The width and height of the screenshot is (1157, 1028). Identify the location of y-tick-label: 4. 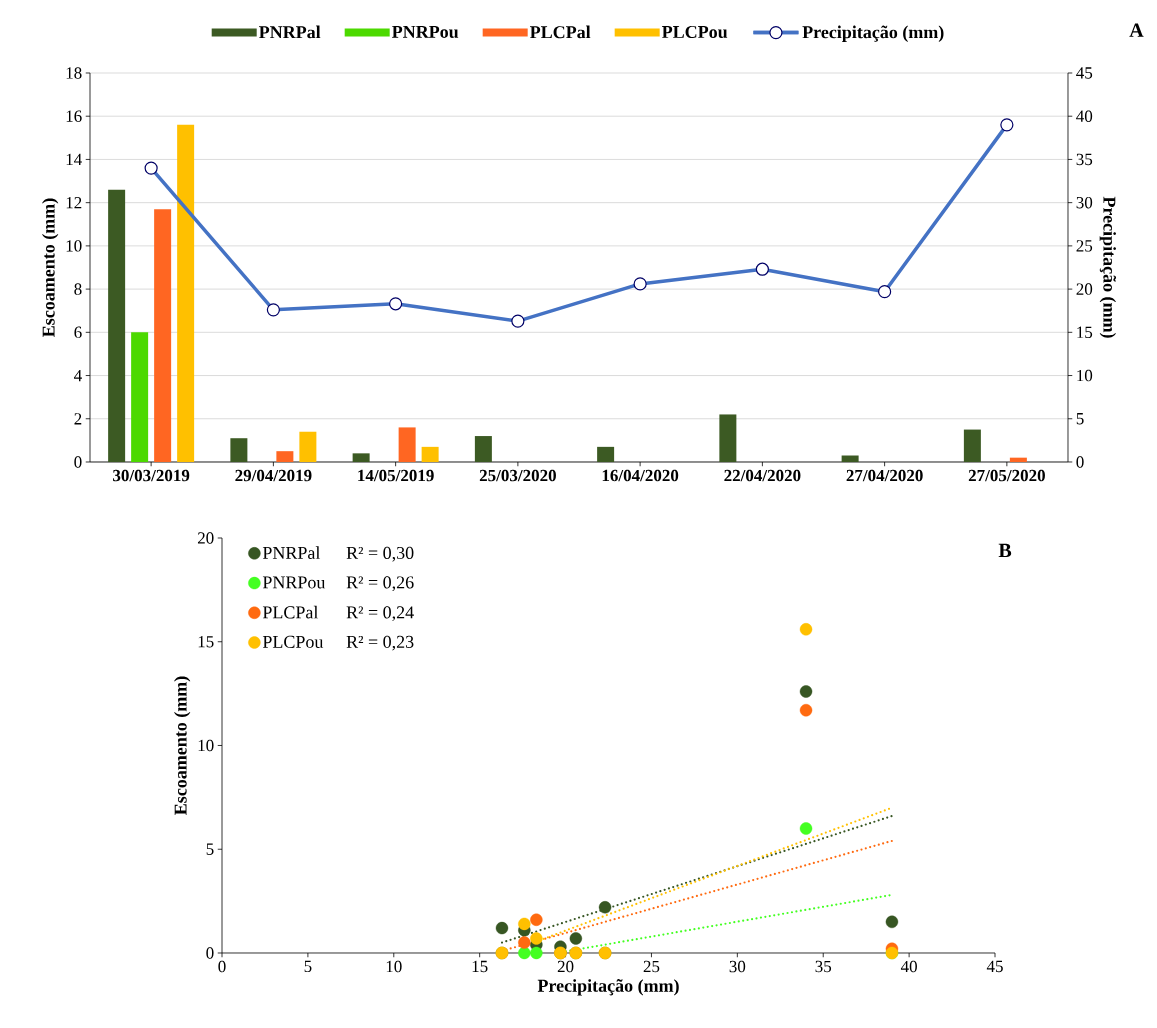
(78, 375).